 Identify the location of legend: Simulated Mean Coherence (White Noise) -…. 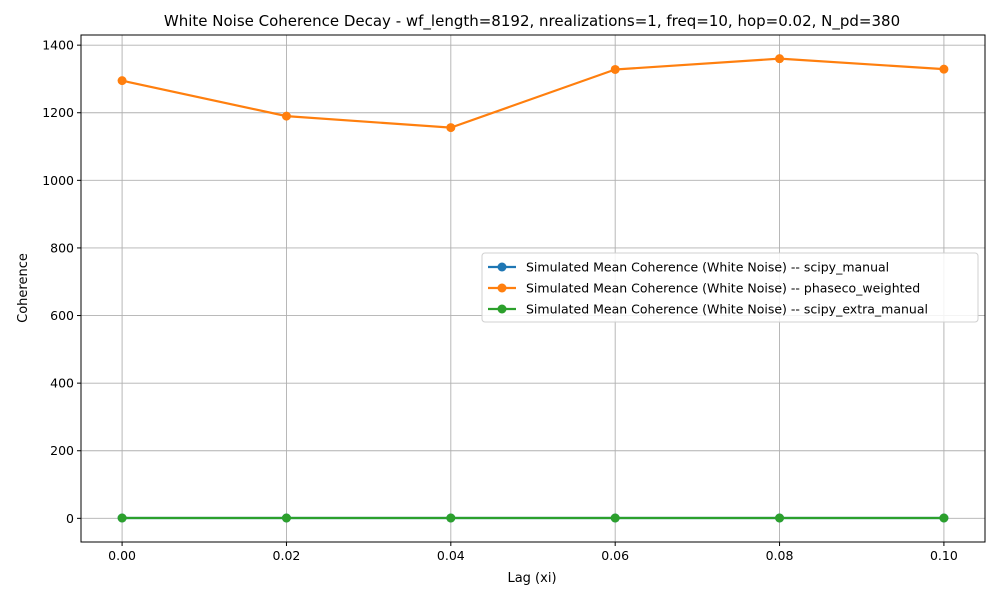
(730, 287).